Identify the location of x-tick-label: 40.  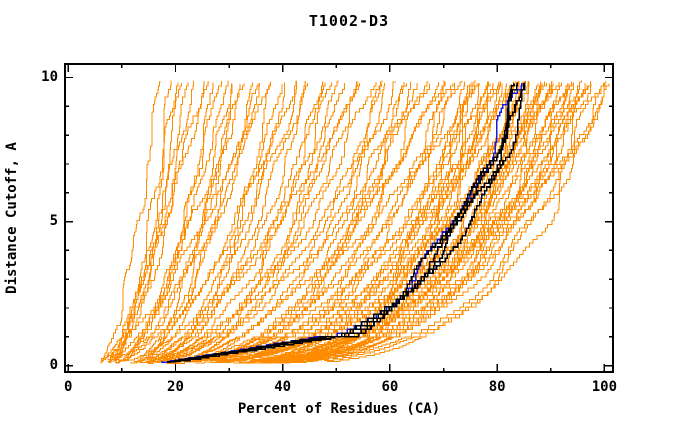
(283, 387).